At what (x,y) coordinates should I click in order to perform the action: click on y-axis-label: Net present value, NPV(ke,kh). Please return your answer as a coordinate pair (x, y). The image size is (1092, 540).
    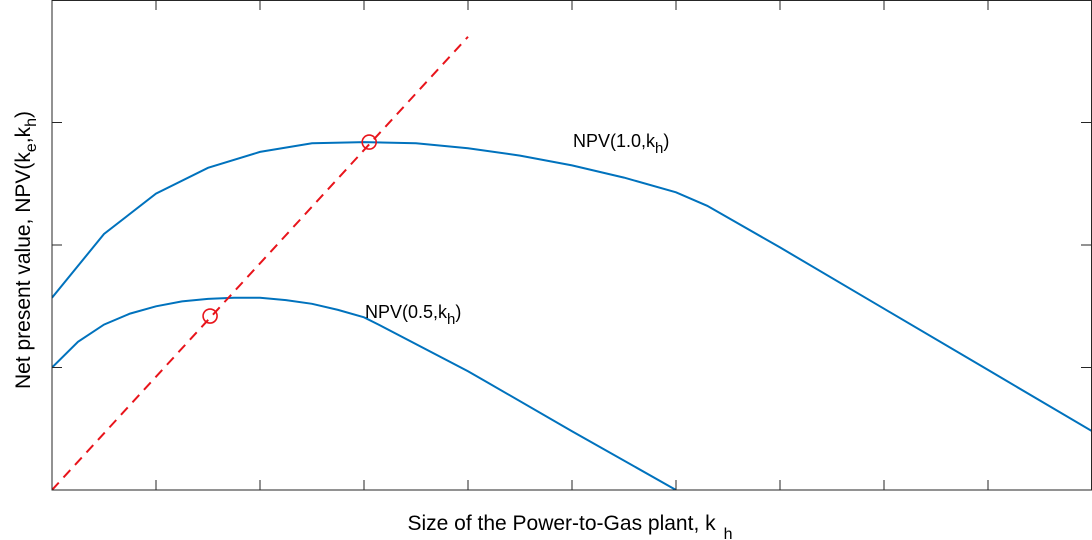
    Looking at the image, I should click on (26, 250).